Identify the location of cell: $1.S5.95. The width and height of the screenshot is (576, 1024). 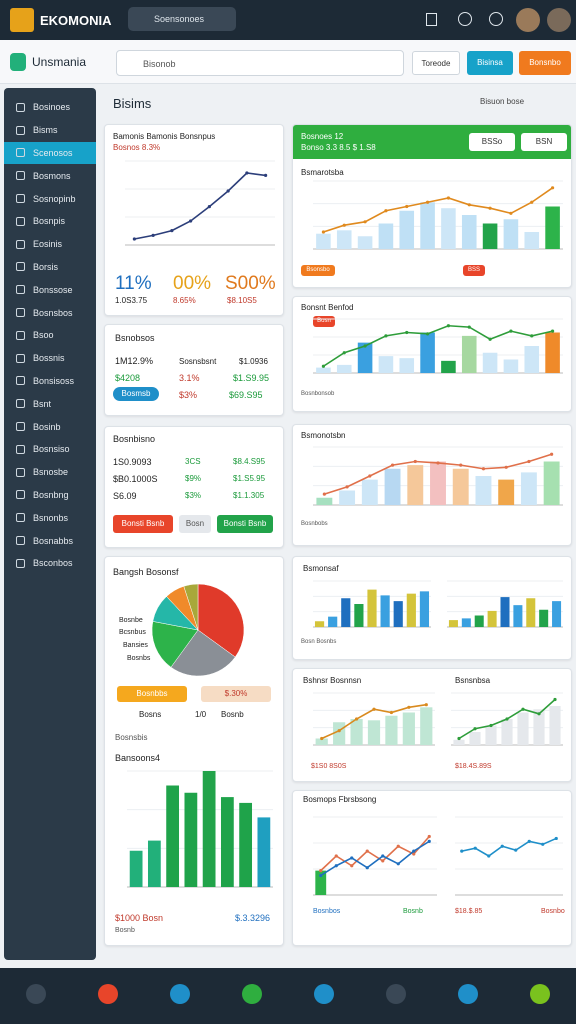
(249, 478).